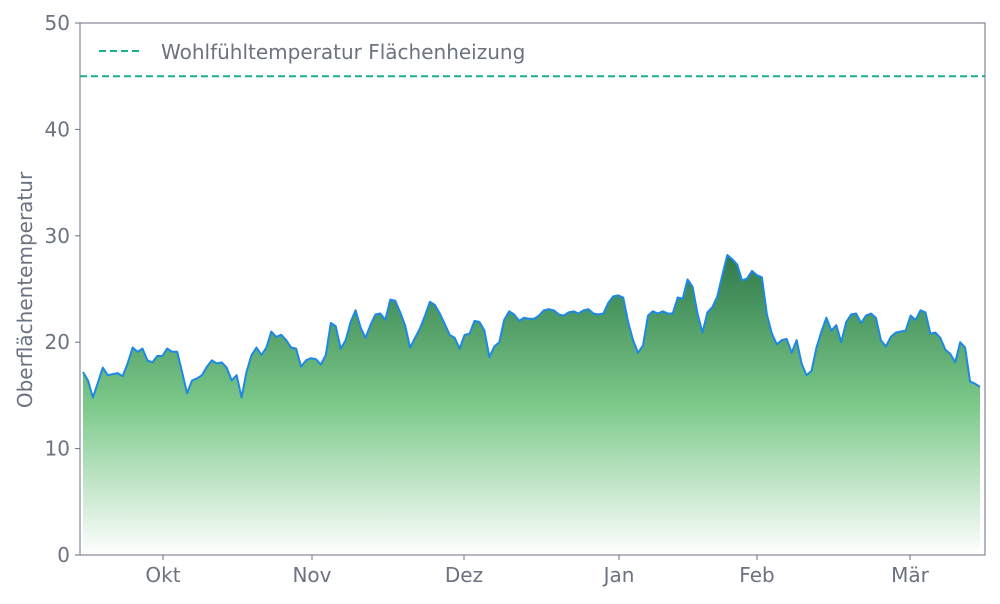 The image size is (1000, 604). What do you see at coordinates (343, 52) in the screenshot?
I see `legend-label-reference: Wohlfühltemperatur Flächenheizung` at bounding box center [343, 52].